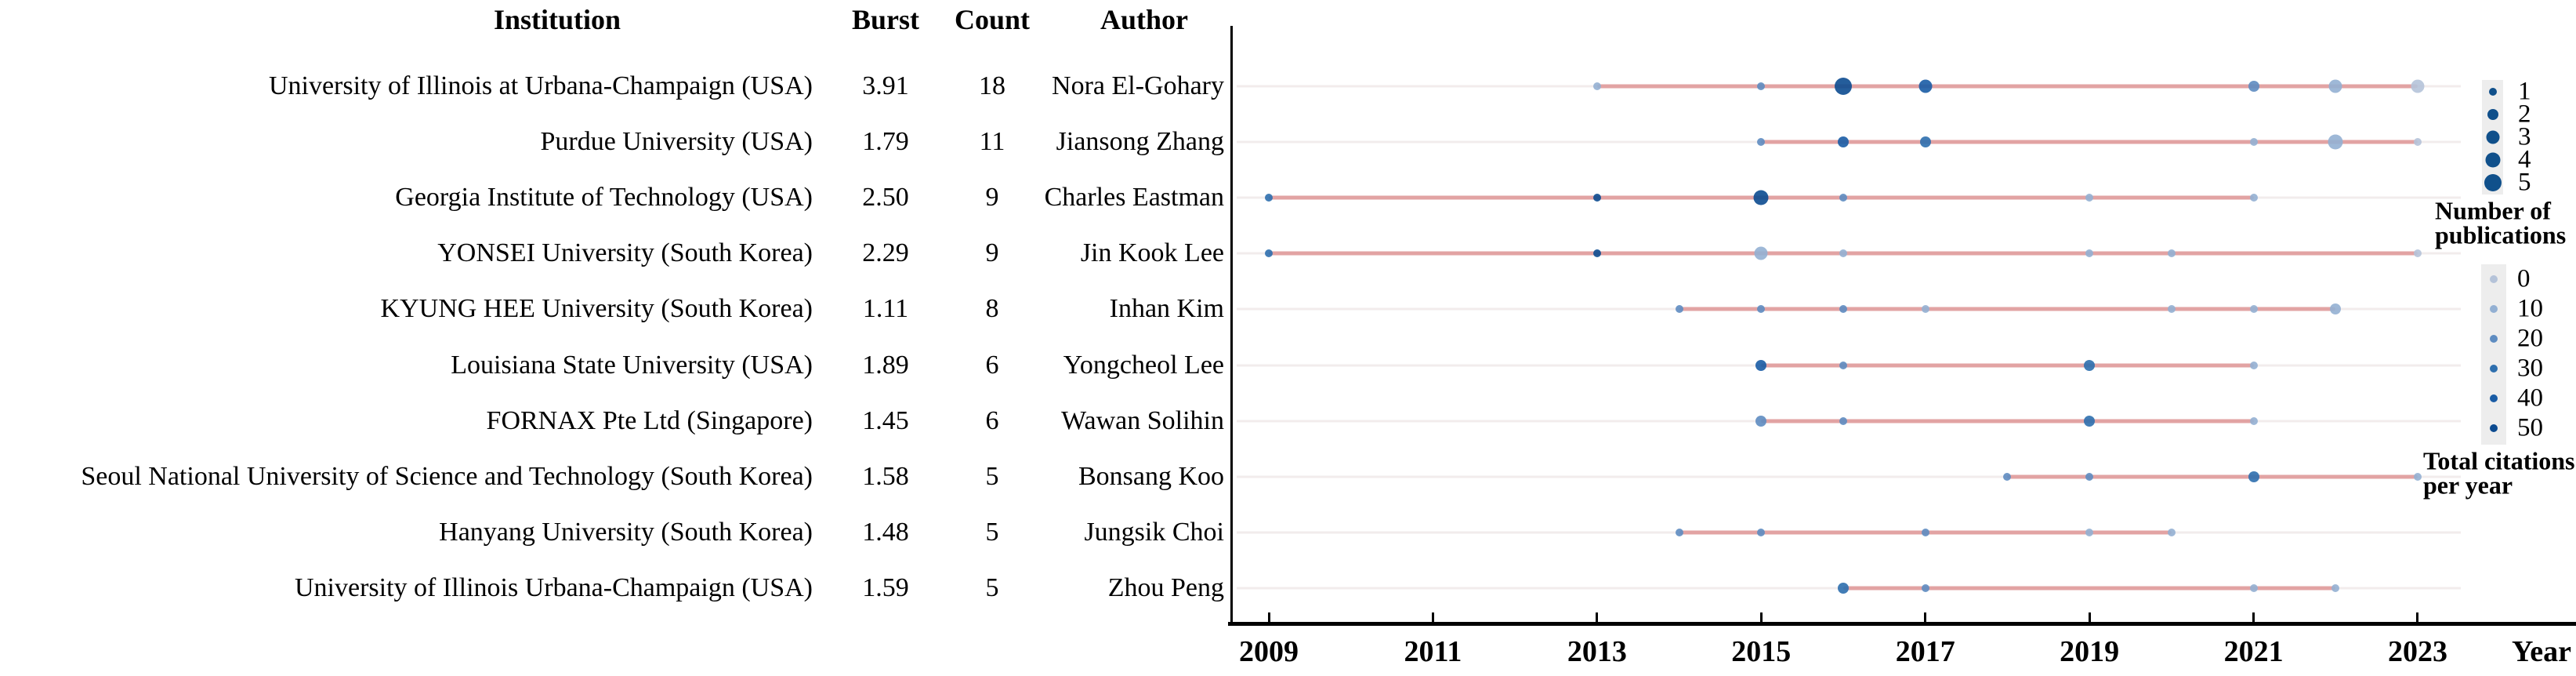 Image resolution: width=2576 pixels, height=676 pixels. Describe the element at coordinates (1138, 85) in the screenshot. I see `author-cell: Nora El-Gohary` at that location.